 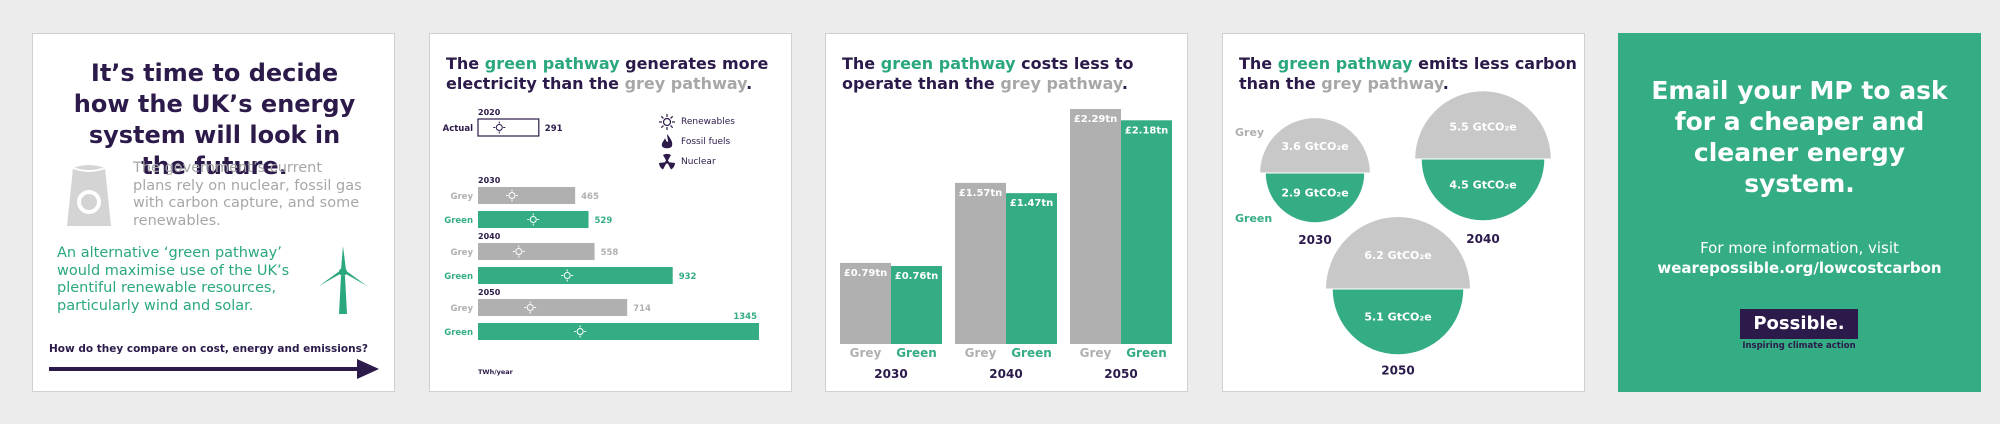 I want to click on category-label: 2040, so click(x=1005, y=374).